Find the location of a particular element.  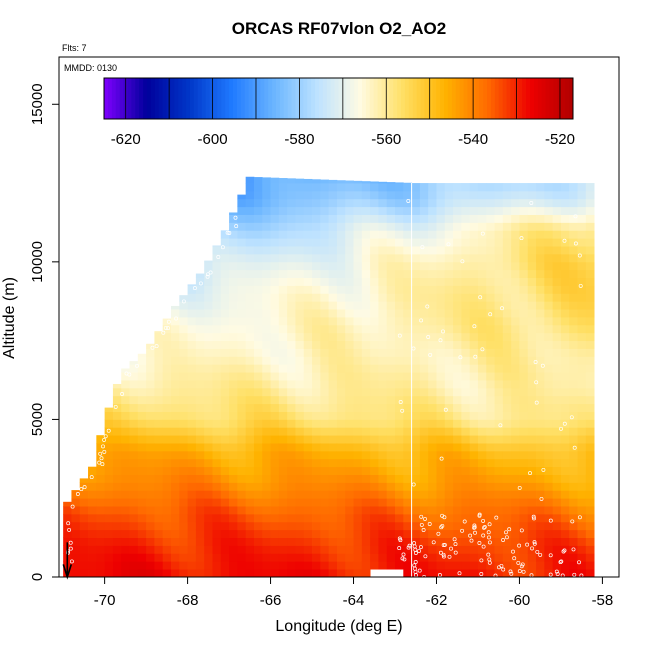

y-tick-label: 5000 is located at coordinates (37, 419).